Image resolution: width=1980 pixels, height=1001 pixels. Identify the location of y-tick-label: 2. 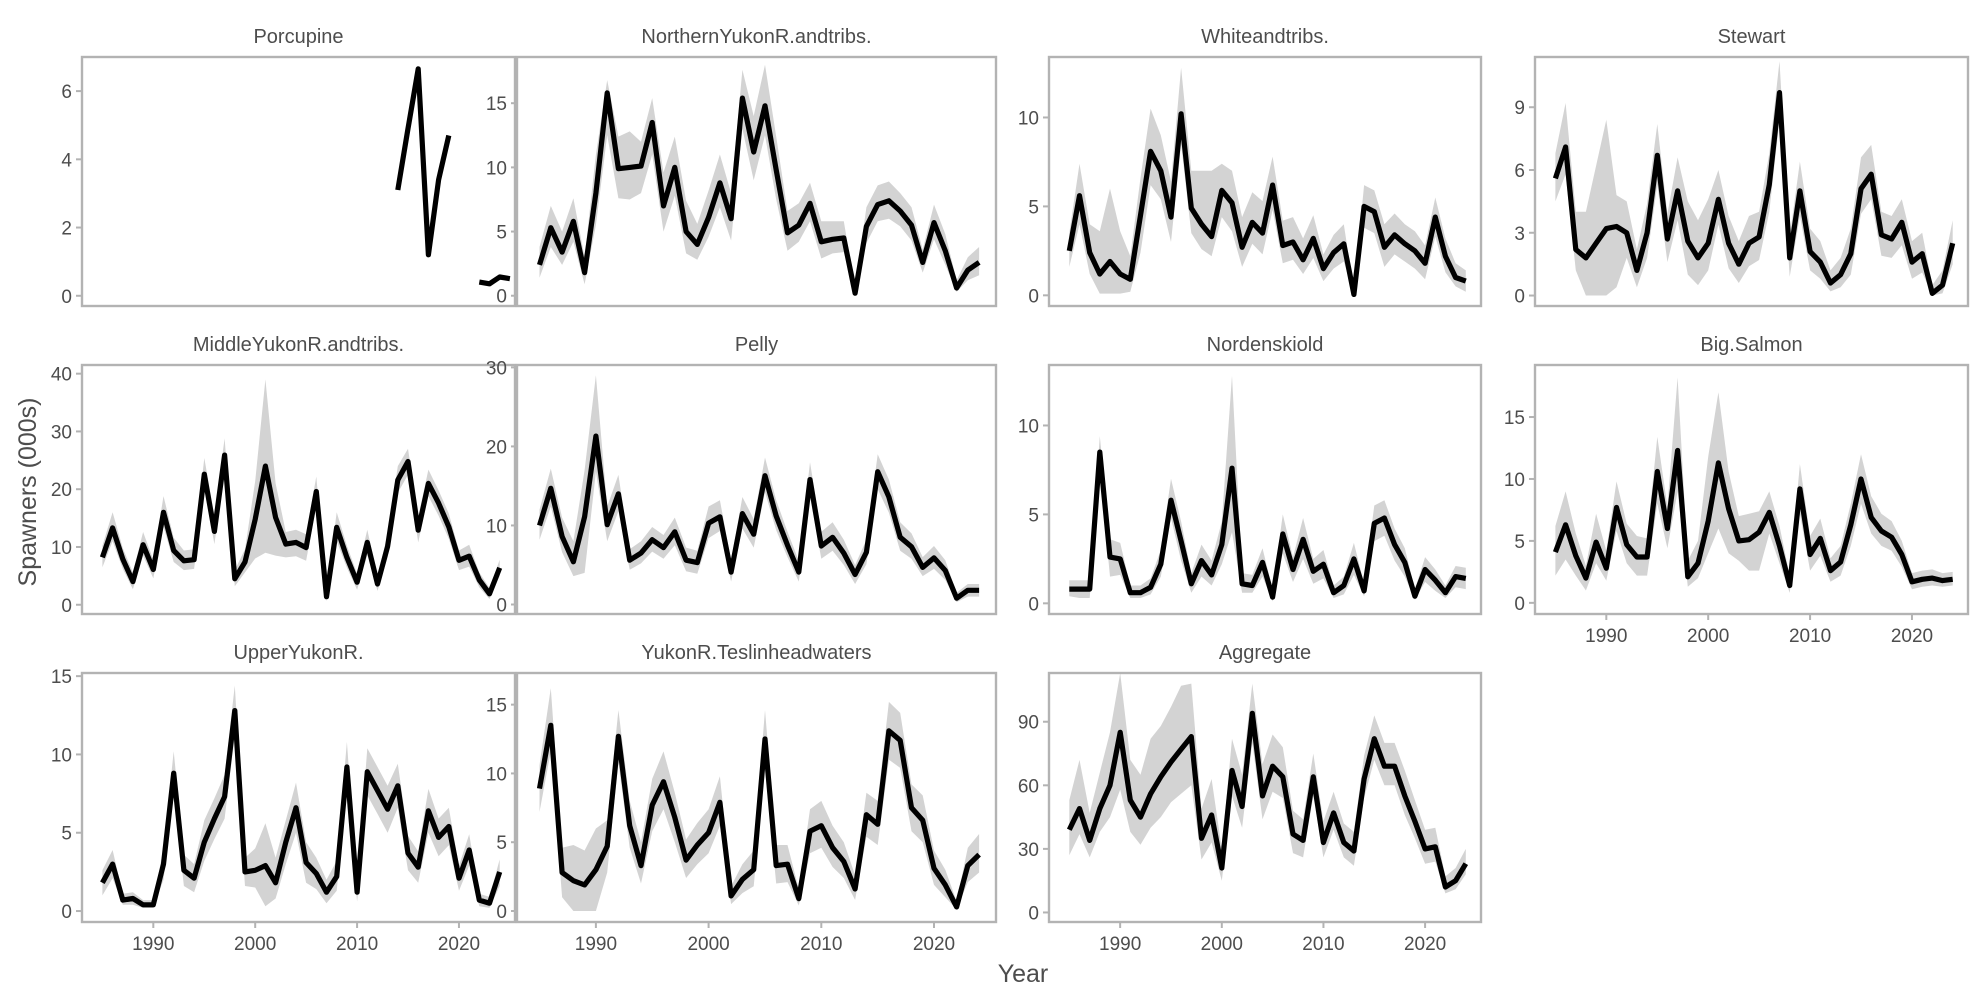
(66, 229).